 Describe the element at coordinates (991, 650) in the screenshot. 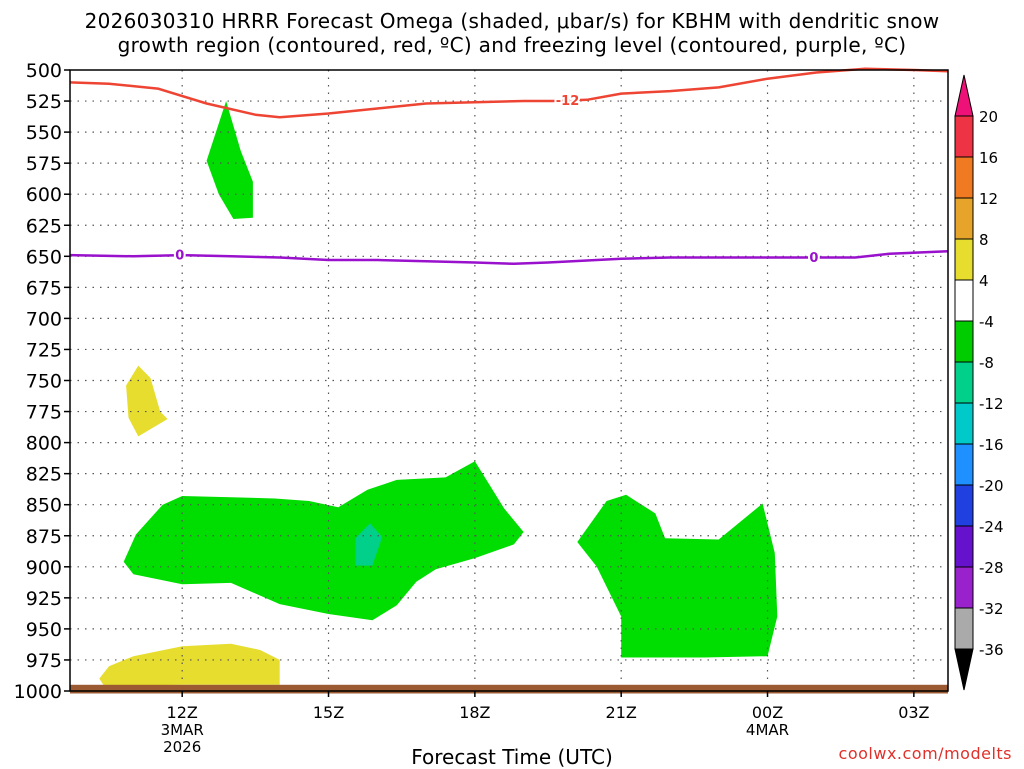

I see `colorbar-label: -36` at that location.